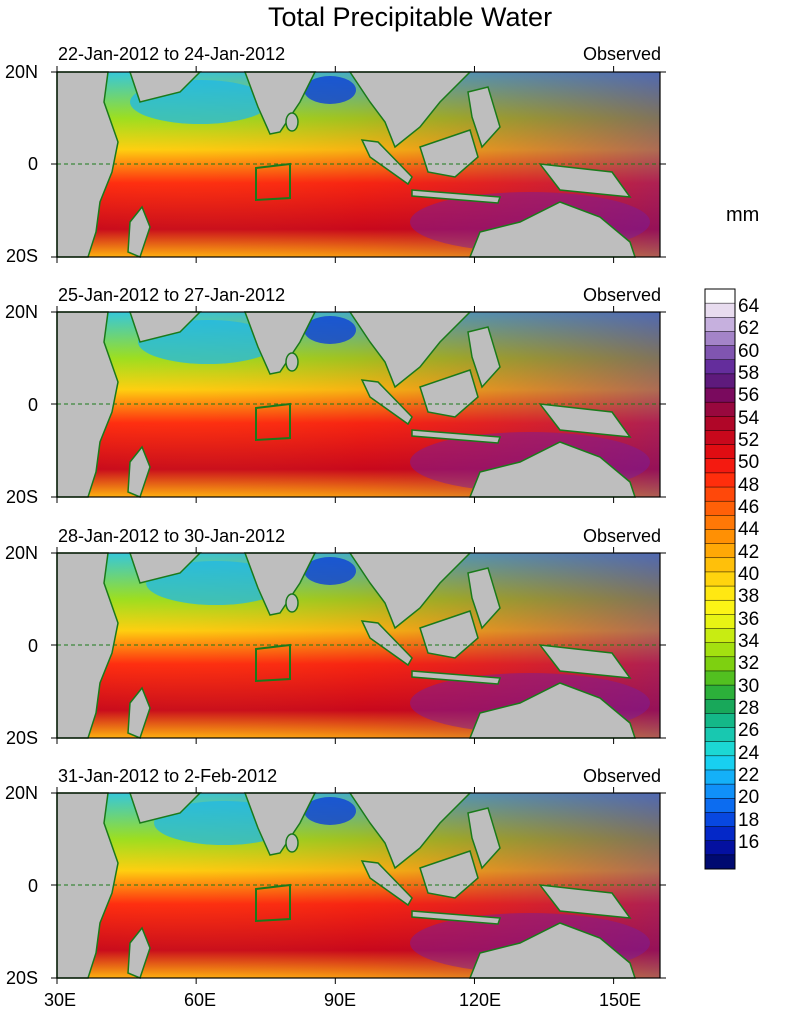 This screenshot has height=1016, width=788. Describe the element at coordinates (172, 536) in the screenshot. I see `panel-3-date: 28-Jan-2012 to 30-Jan-2012` at that location.